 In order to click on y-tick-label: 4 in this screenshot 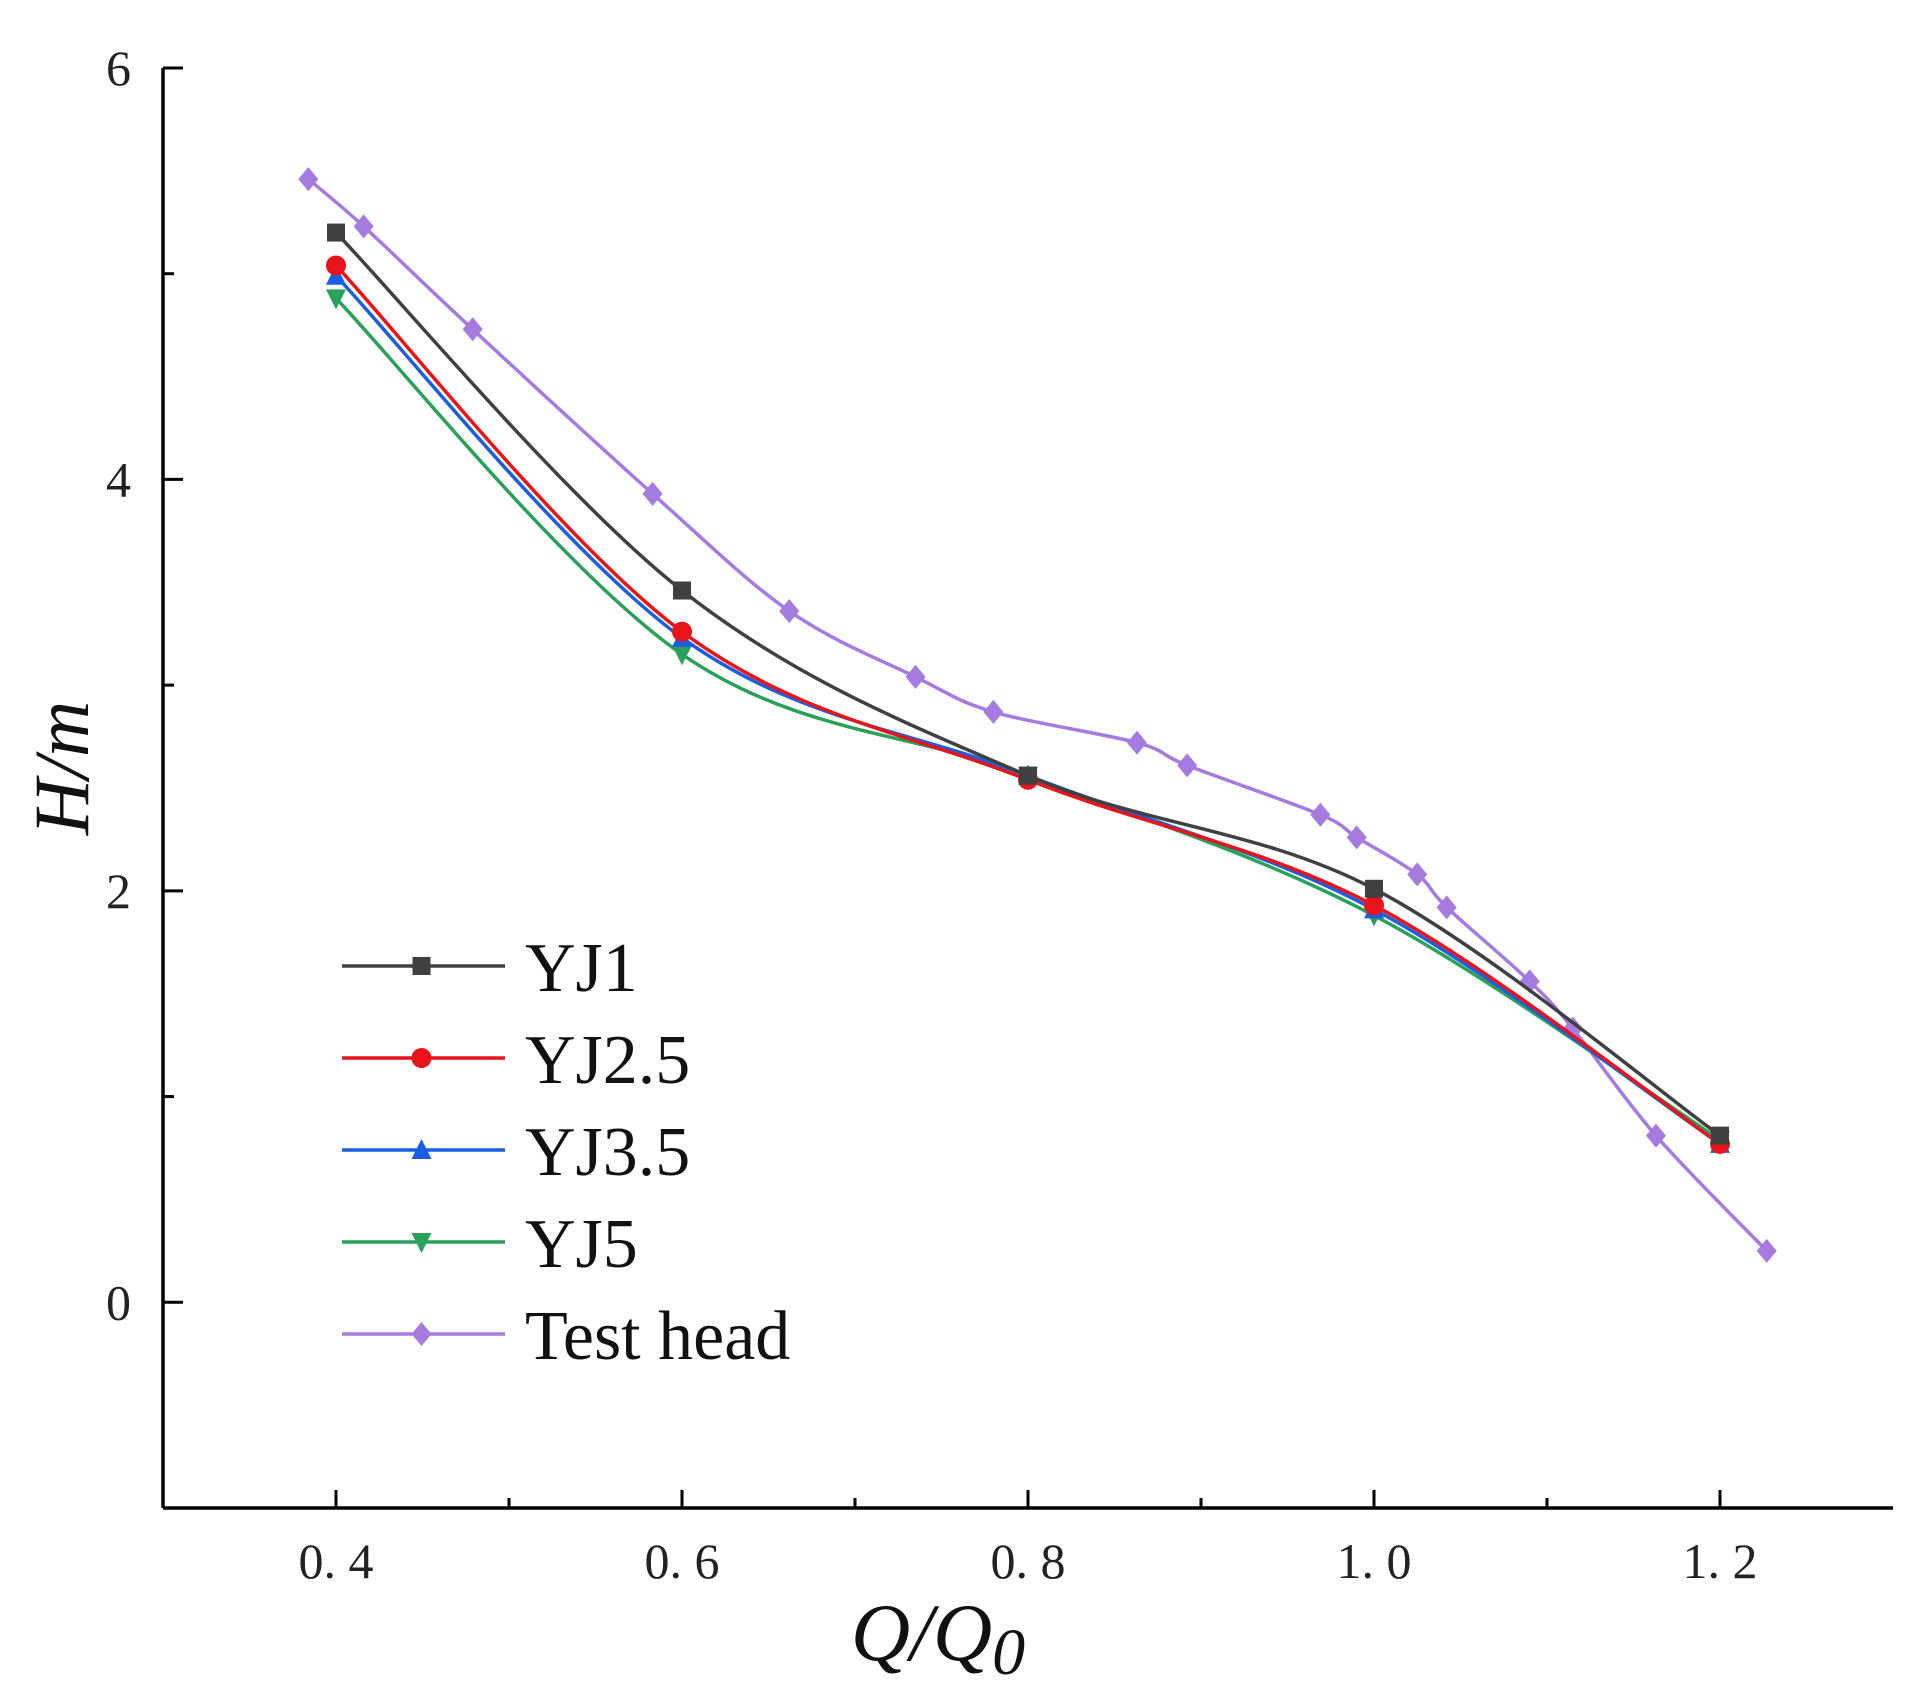, I will do `click(118, 479)`.